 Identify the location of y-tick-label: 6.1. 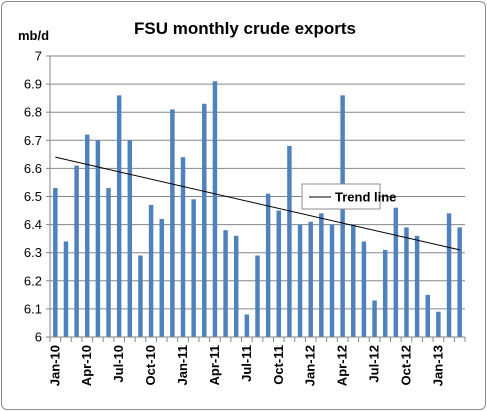
(33, 308).